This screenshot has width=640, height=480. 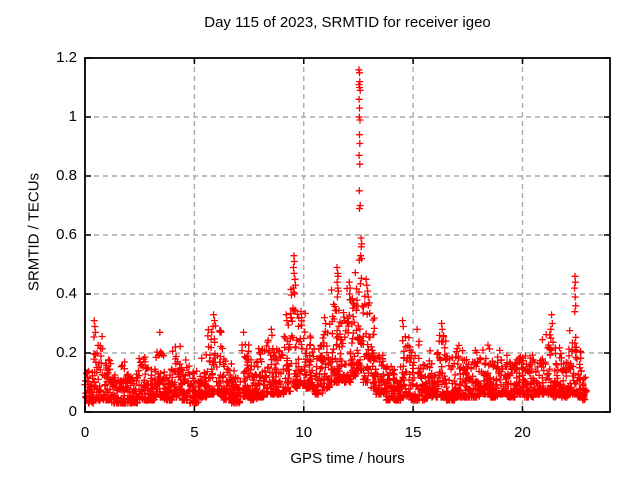 I want to click on y-tick-label: 0.8, so click(x=66, y=175).